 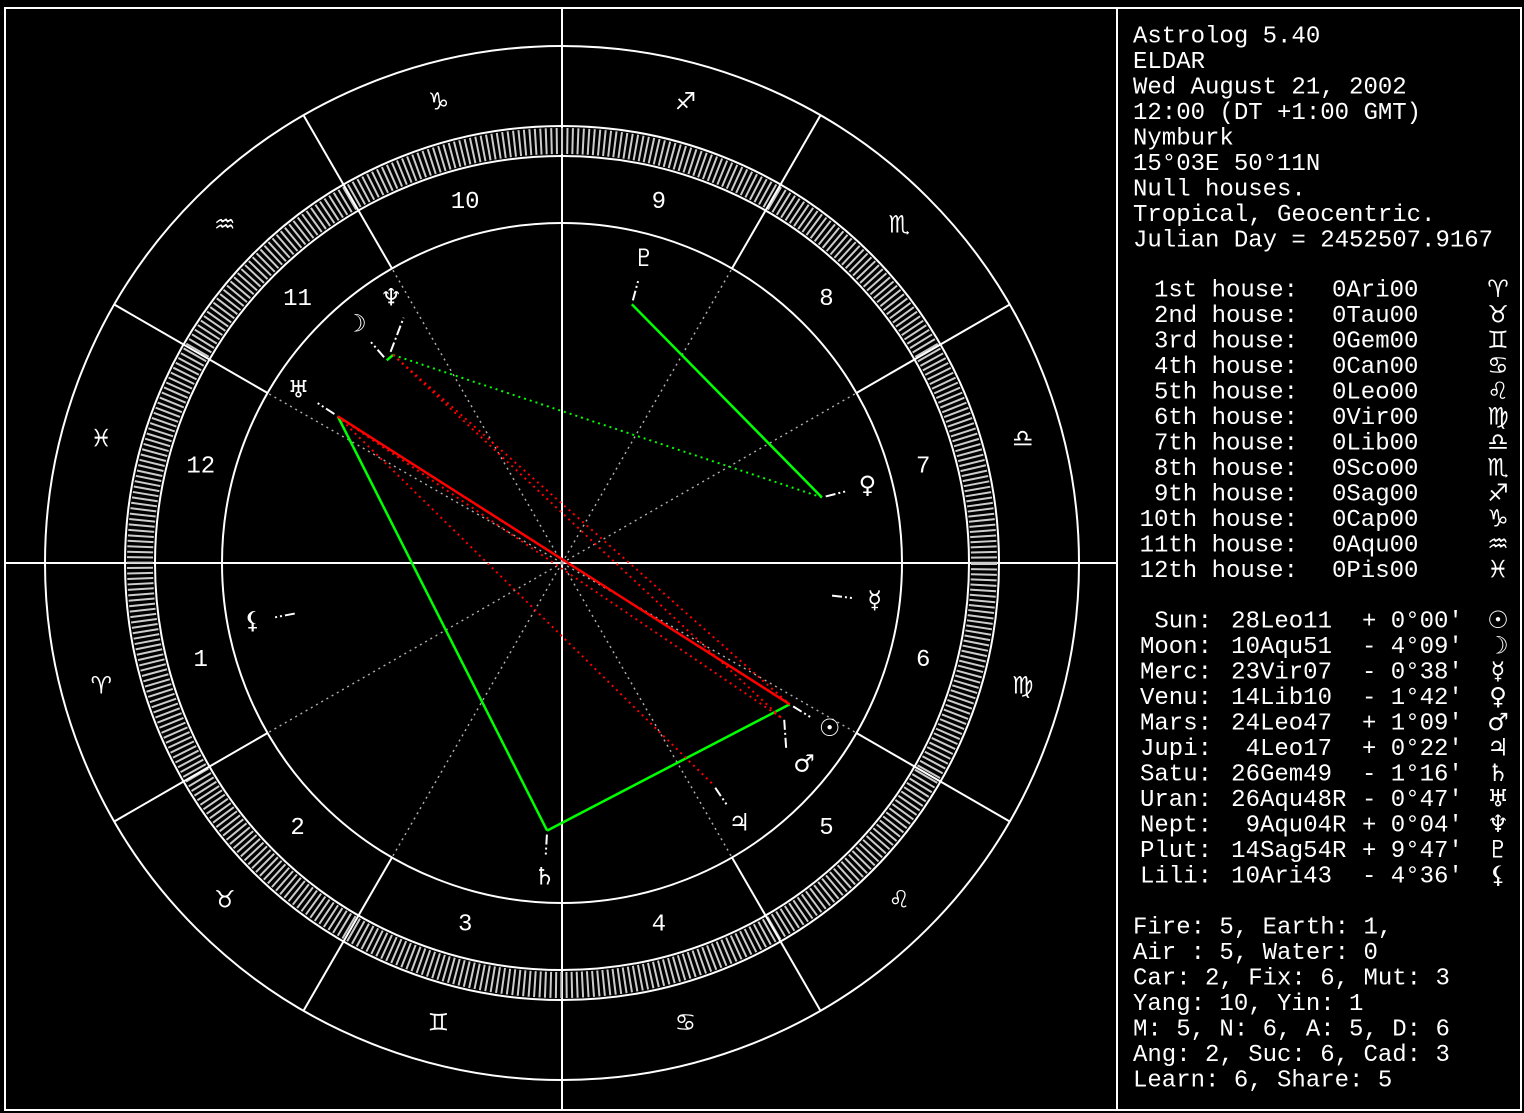 What do you see at coordinates (1289, 825) in the screenshot?
I see `planet-position: 9Aqu04` at bounding box center [1289, 825].